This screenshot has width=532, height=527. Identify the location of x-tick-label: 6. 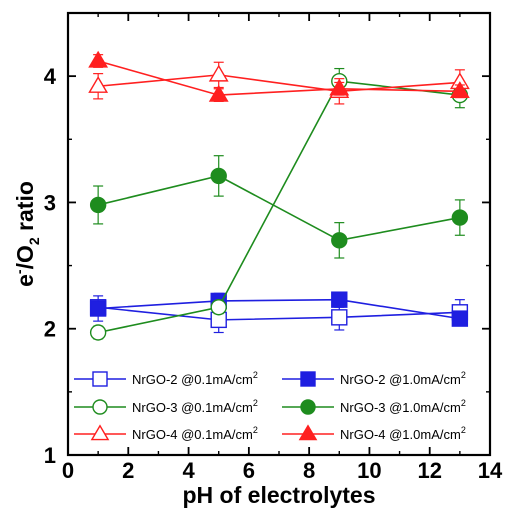
(249, 470).